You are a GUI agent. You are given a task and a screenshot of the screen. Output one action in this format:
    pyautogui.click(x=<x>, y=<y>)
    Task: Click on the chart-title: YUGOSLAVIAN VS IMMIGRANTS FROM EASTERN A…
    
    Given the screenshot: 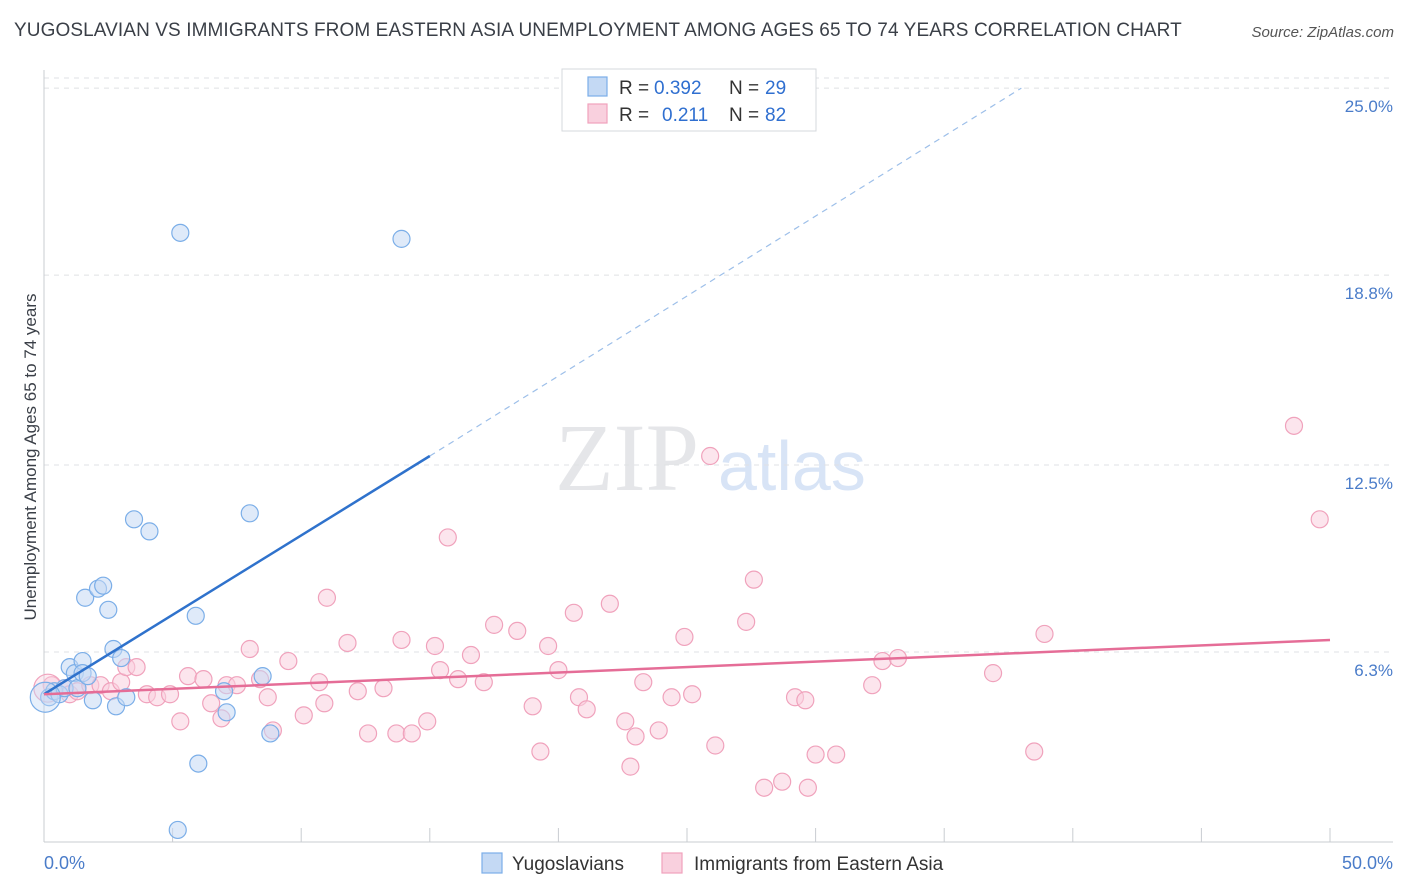 What is the action you would take?
    pyautogui.click(x=598, y=30)
    